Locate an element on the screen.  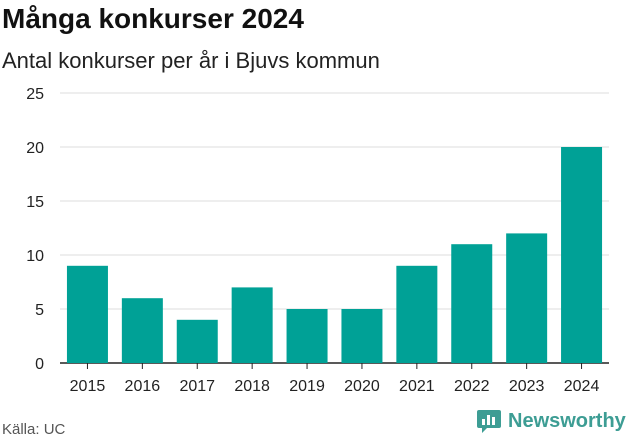
y-tick-label: 20 is located at coordinates (35, 148).